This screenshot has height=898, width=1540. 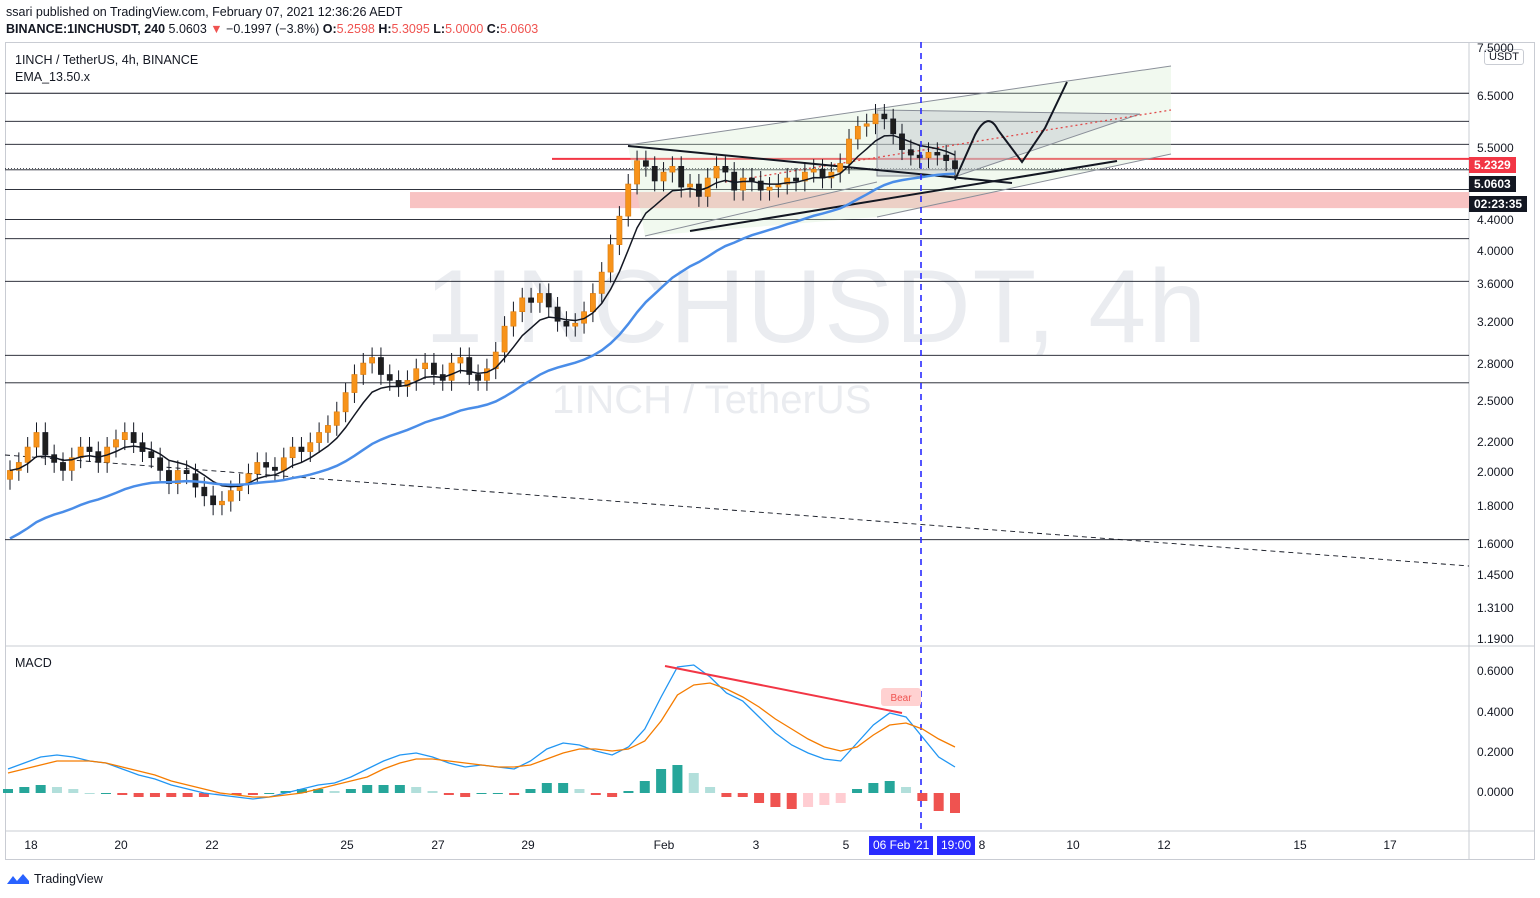 I want to click on crosshair-time-tag: 19:00, so click(x=956, y=845).